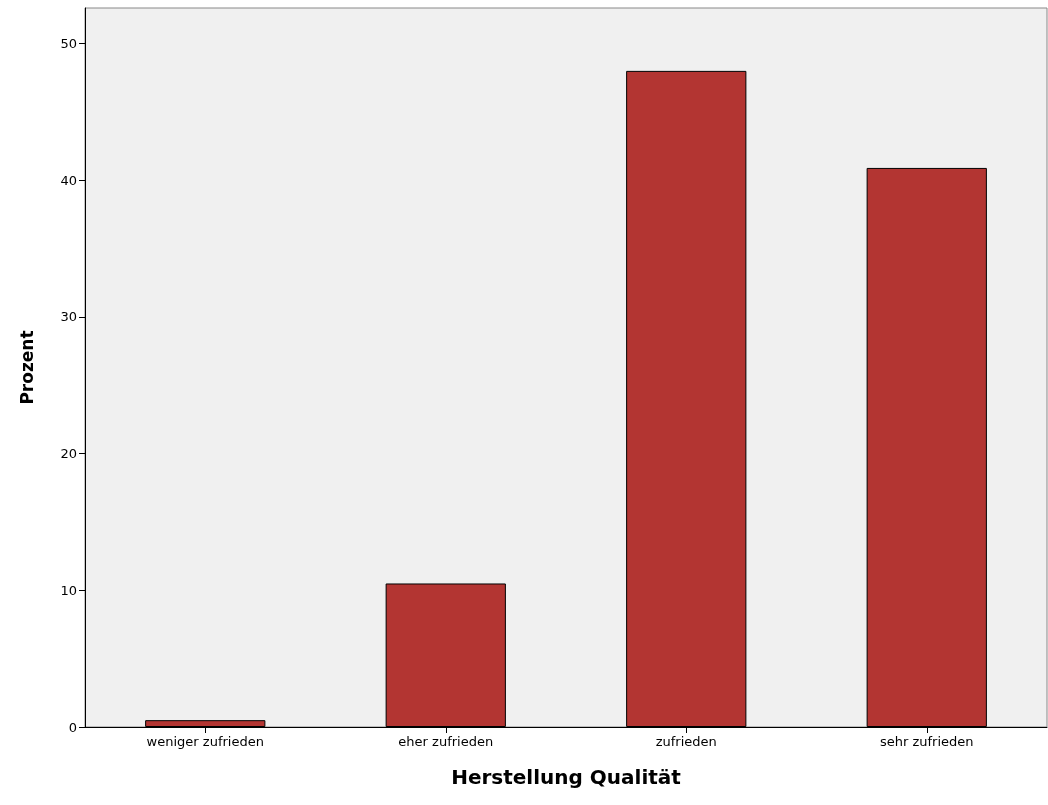 The image size is (1048, 805). What do you see at coordinates (68, 590) in the screenshot?
I see `y-tick-label: 10` at bounding box center [68, 590].